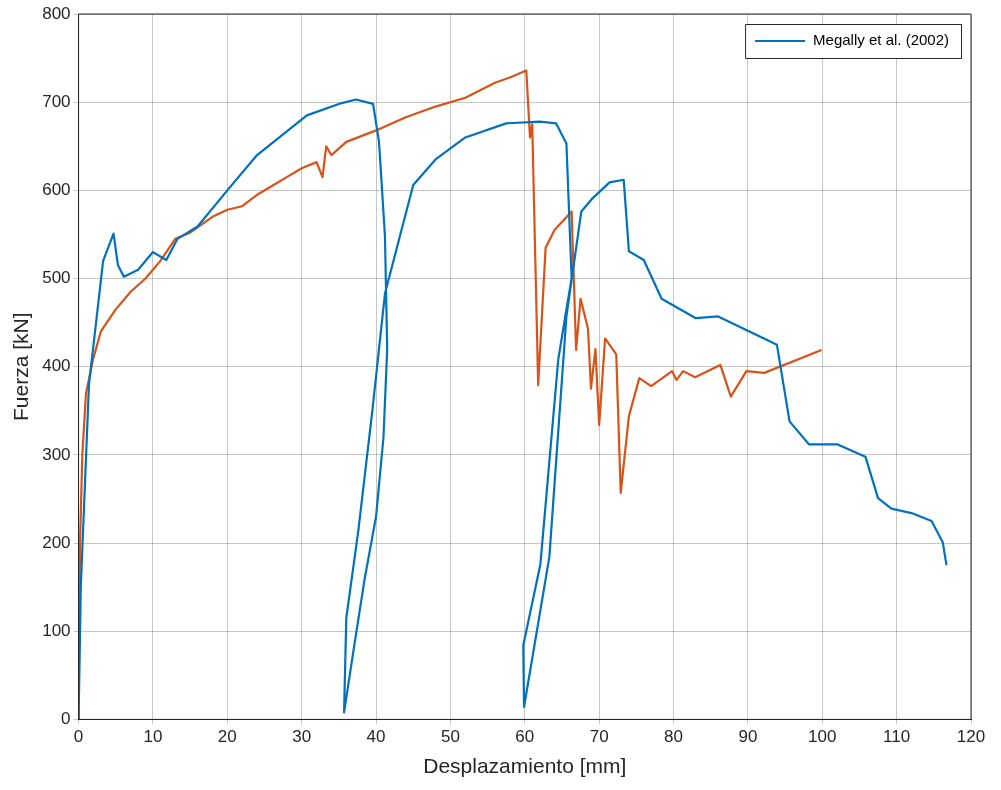  I want to click on x-tick-label: 60, so click(525, 737).